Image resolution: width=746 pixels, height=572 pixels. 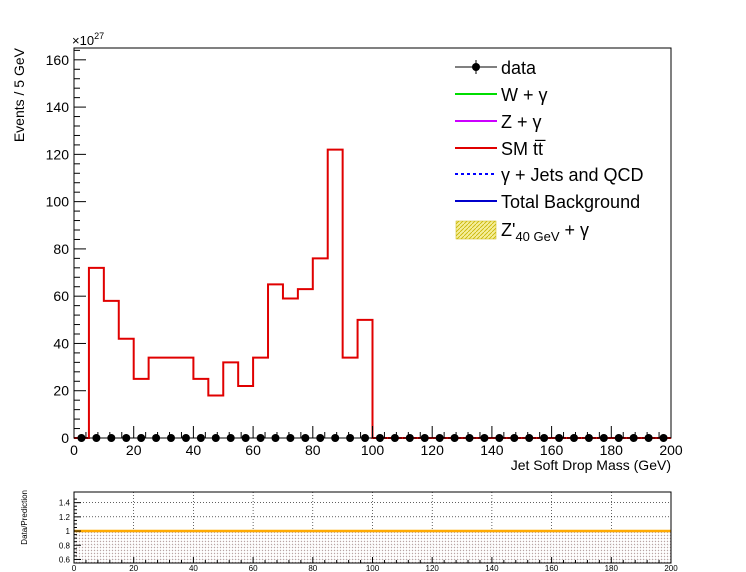 I want to click on ratio-y-tick-label: 0.8, so click(x=65, y=545).